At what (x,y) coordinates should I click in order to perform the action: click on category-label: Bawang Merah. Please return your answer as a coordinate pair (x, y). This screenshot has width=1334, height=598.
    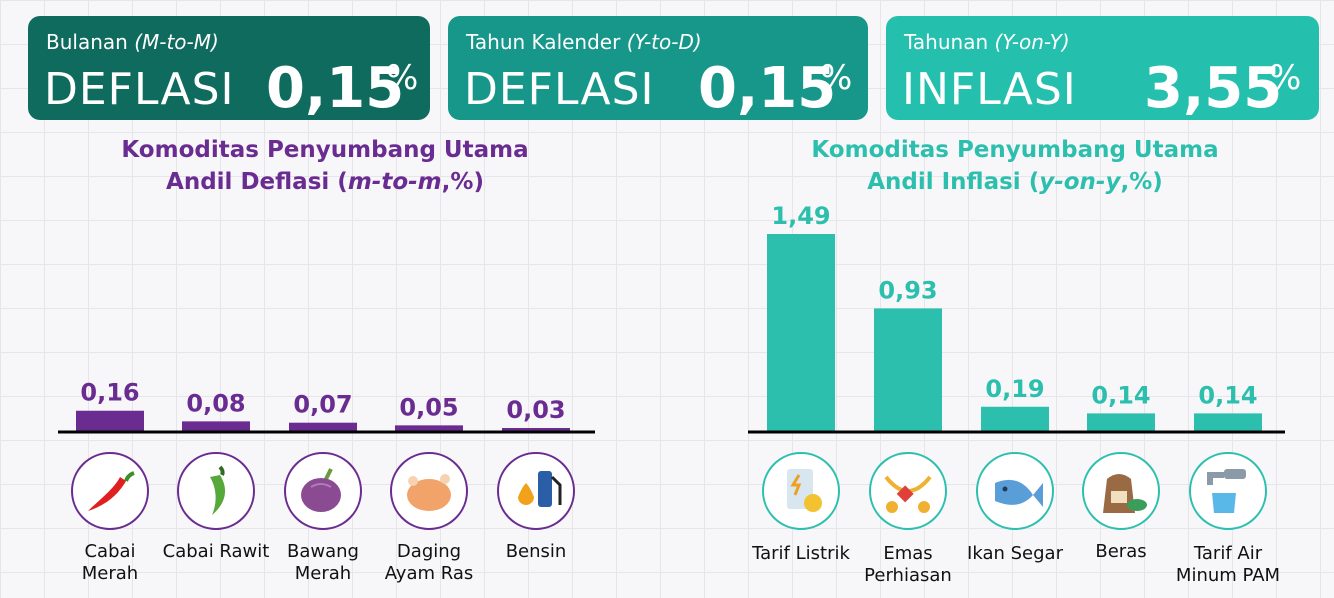
    Looking at the image, I should click on (323, 562).